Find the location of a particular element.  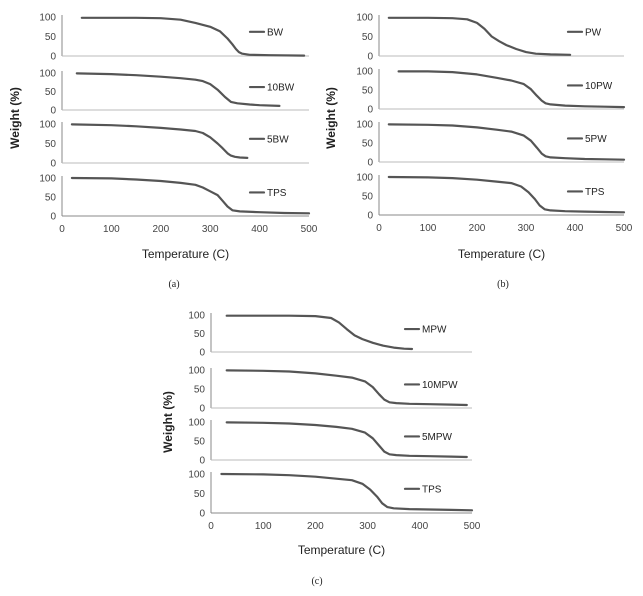

panel-mpw: 0 50 100 MPW is located at coordinates (330, 335).